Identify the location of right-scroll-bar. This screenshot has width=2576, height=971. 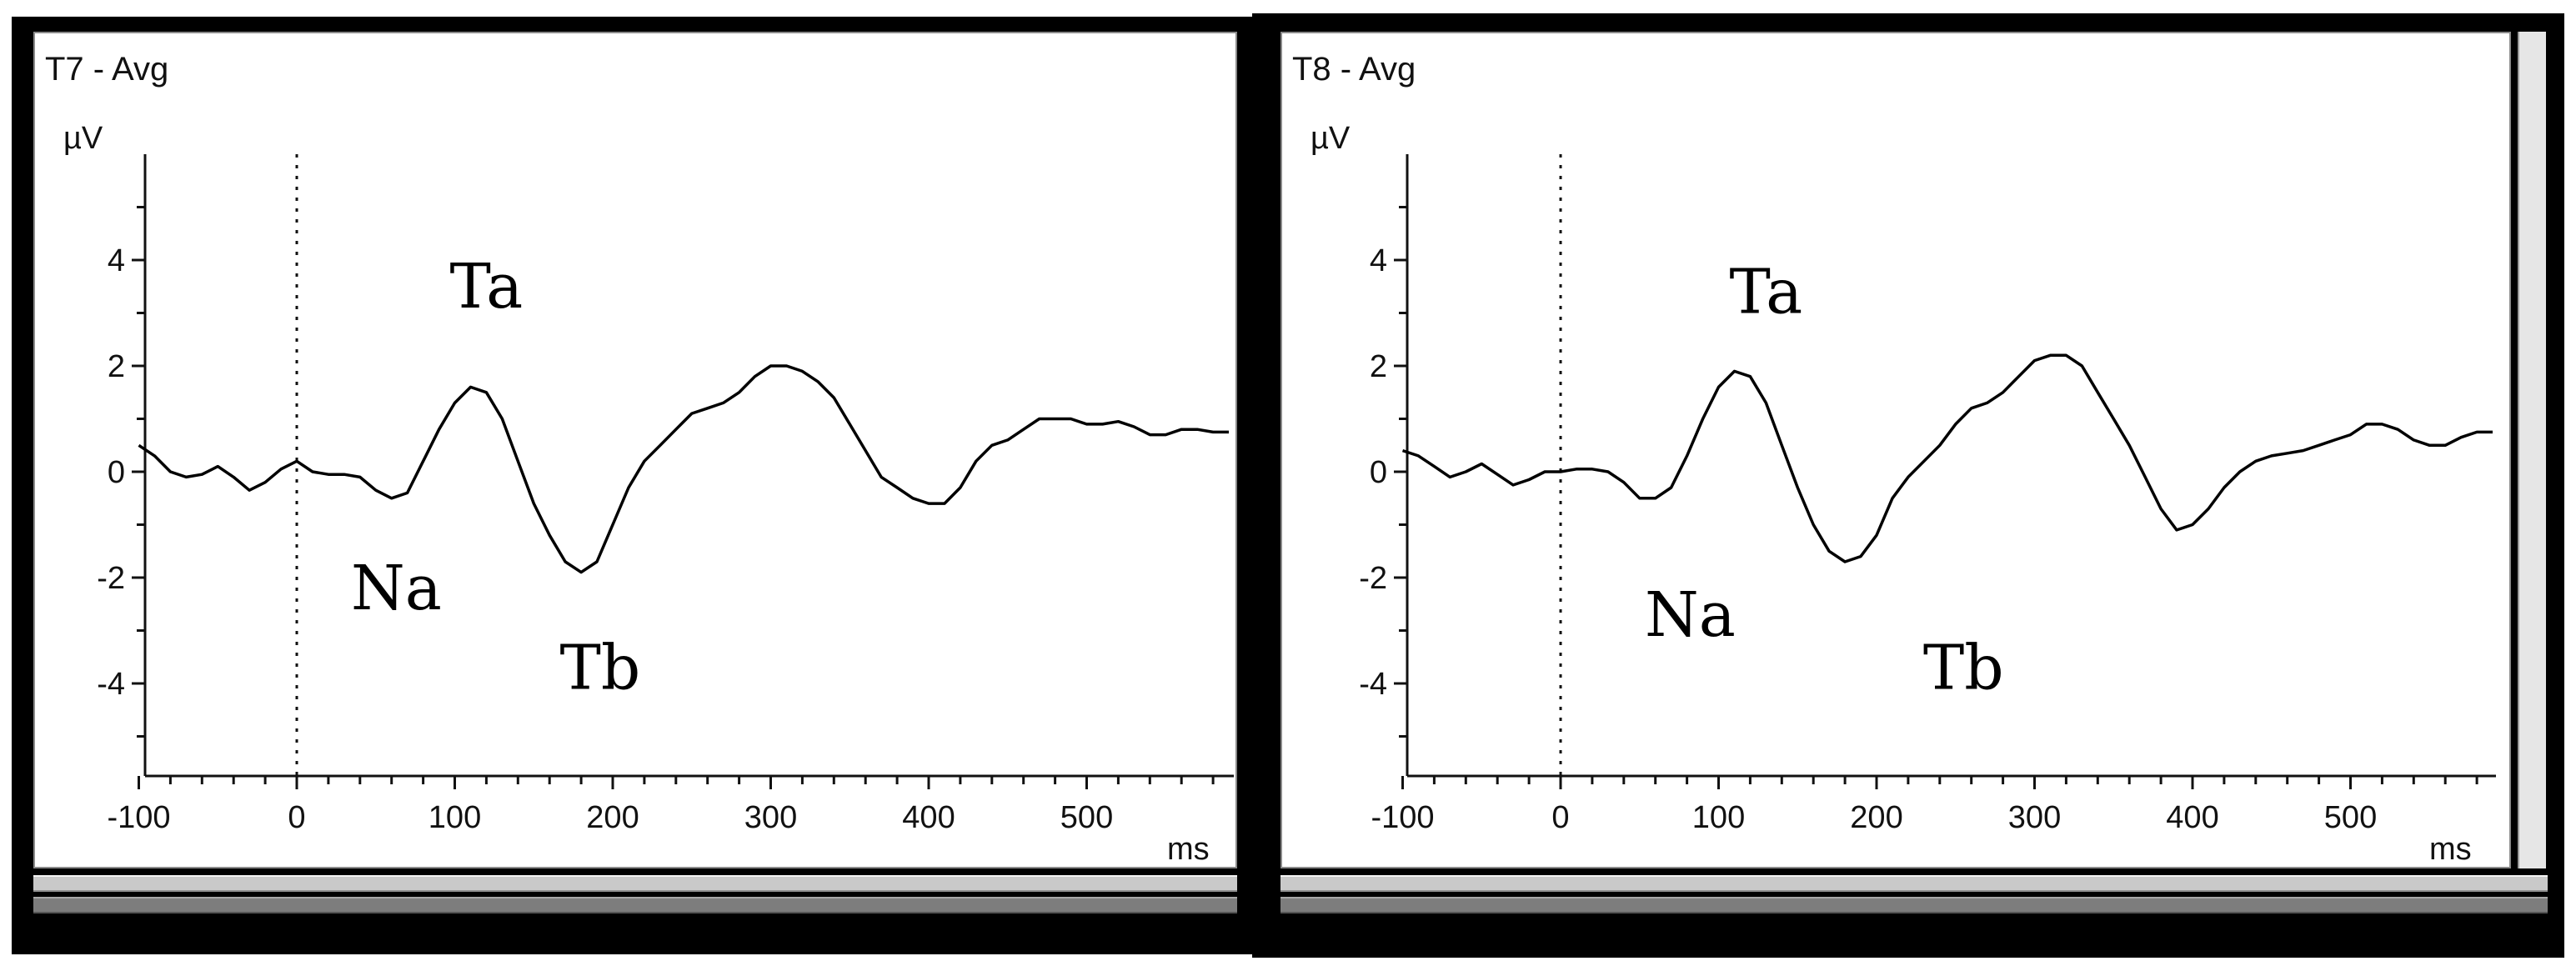
(1914, 905).